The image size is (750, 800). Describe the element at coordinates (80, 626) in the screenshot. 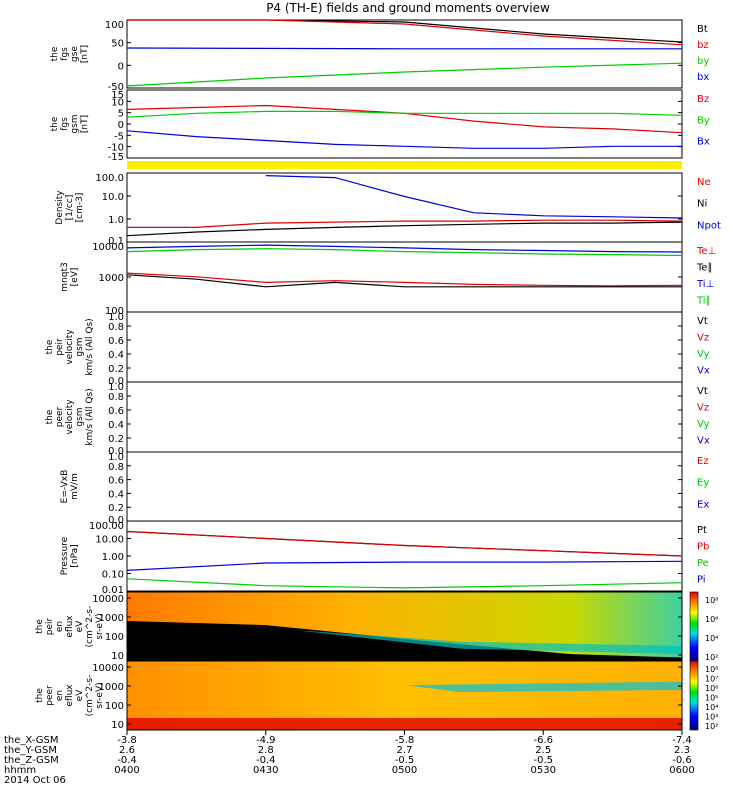

I see `y-axis-label: eV` at that location.